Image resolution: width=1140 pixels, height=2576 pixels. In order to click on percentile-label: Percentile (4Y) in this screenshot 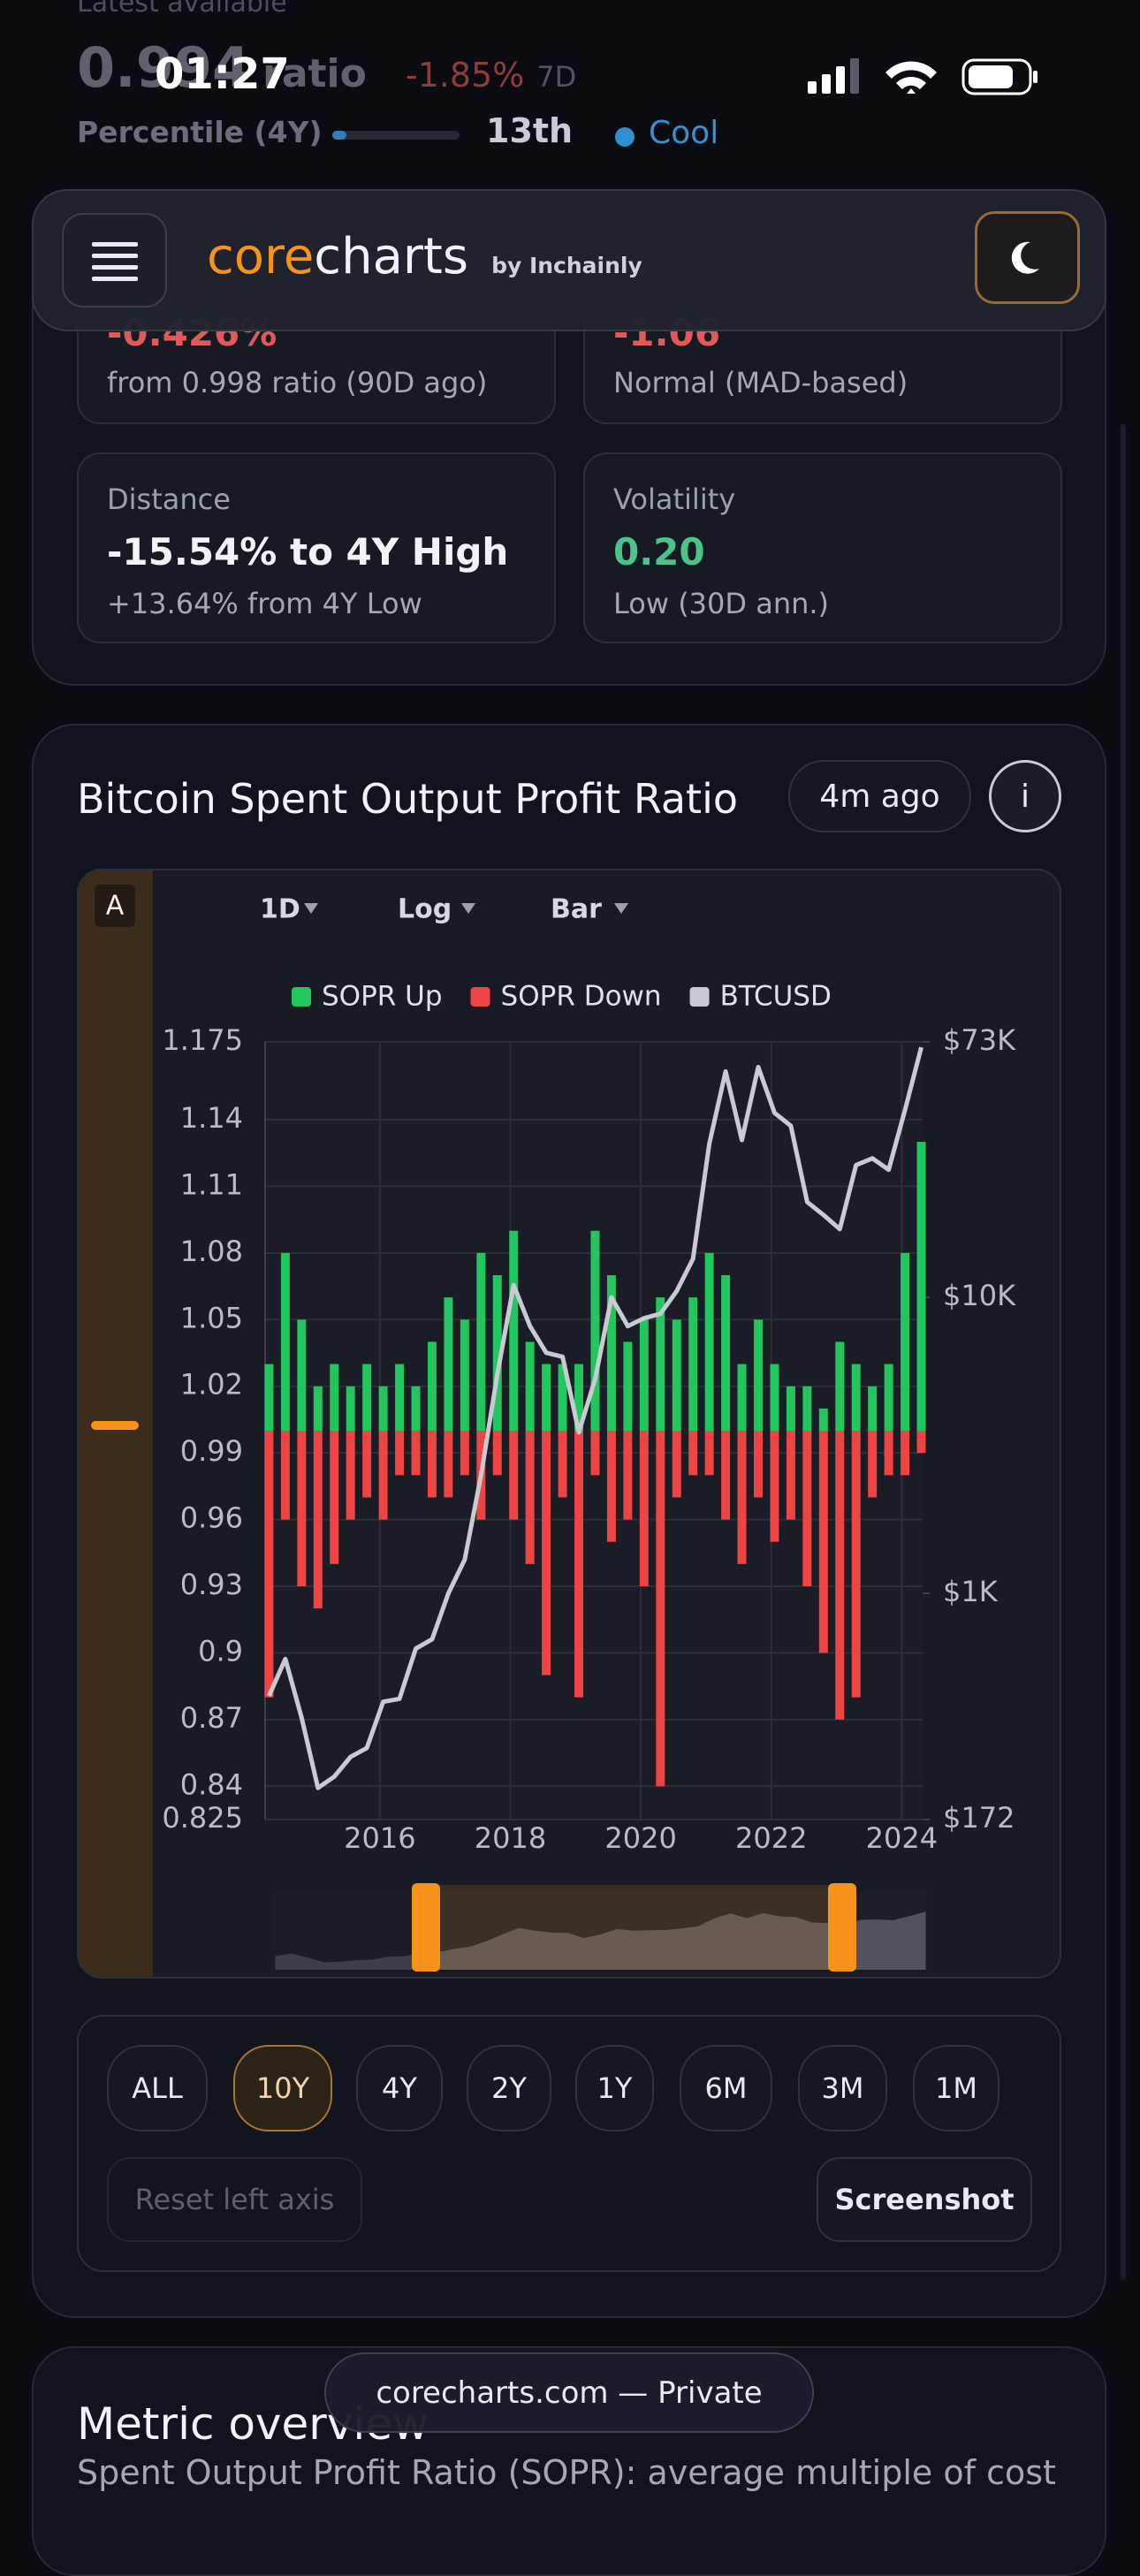, I will do `click(200, 132)`.